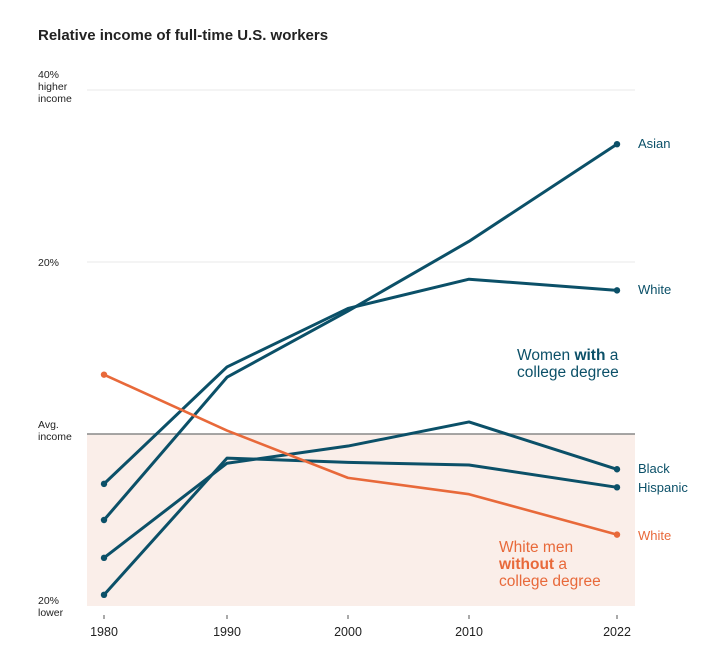  Describe the element at coordinates (469, 632) in the screenshot. I see `x-tick-label: 2010` at that location.